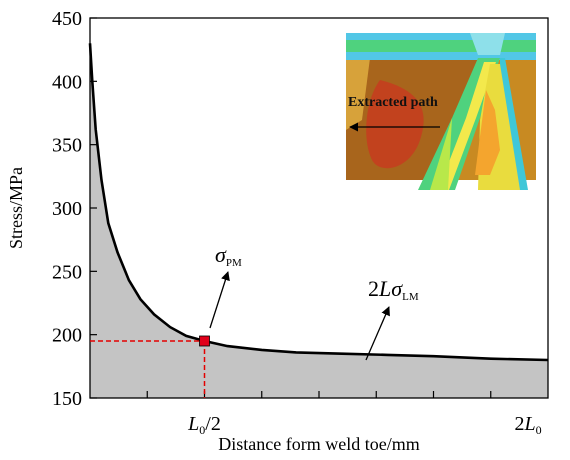 The image size is (570, 460). What do you see at coordinates (204, 341) in the screenshot?
I see `marked-point` at bounding box center [204, 341].